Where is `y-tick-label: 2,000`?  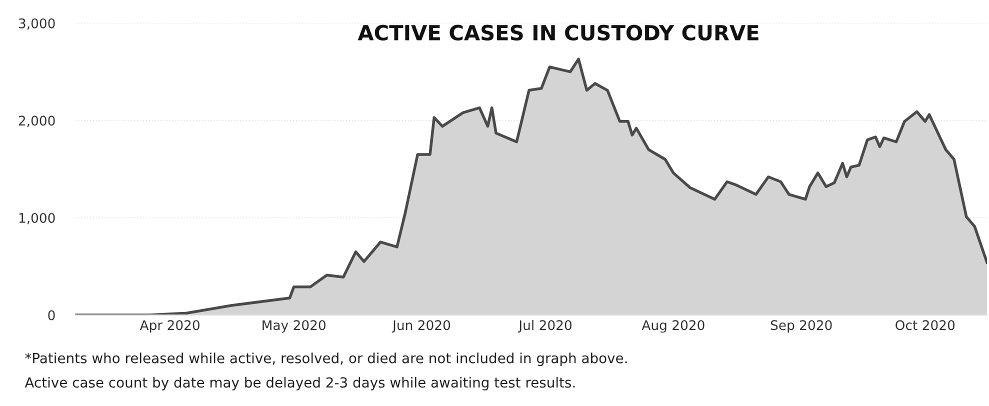 y-tick-label: 2,000 is located at coordinates (36, 121).